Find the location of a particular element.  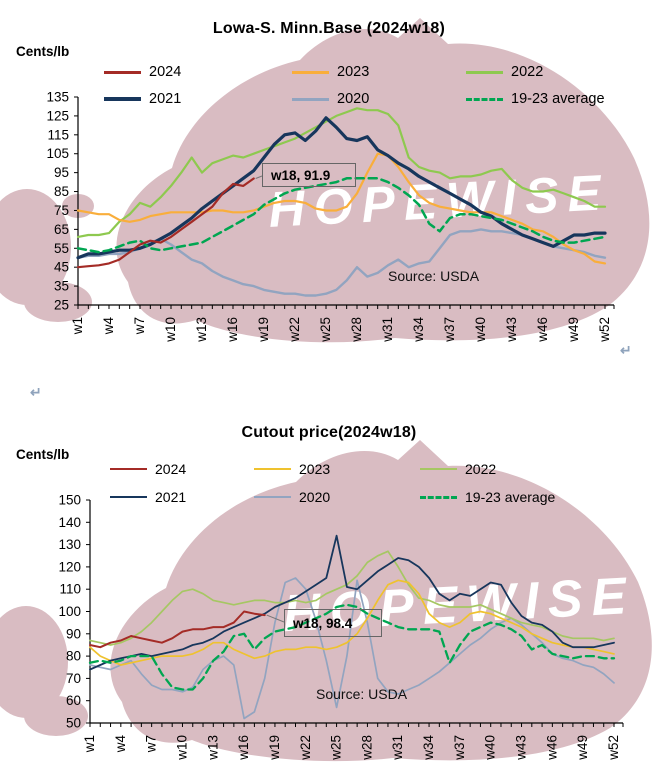

x-tick-label: w52 is located at coordinates (604, 330).